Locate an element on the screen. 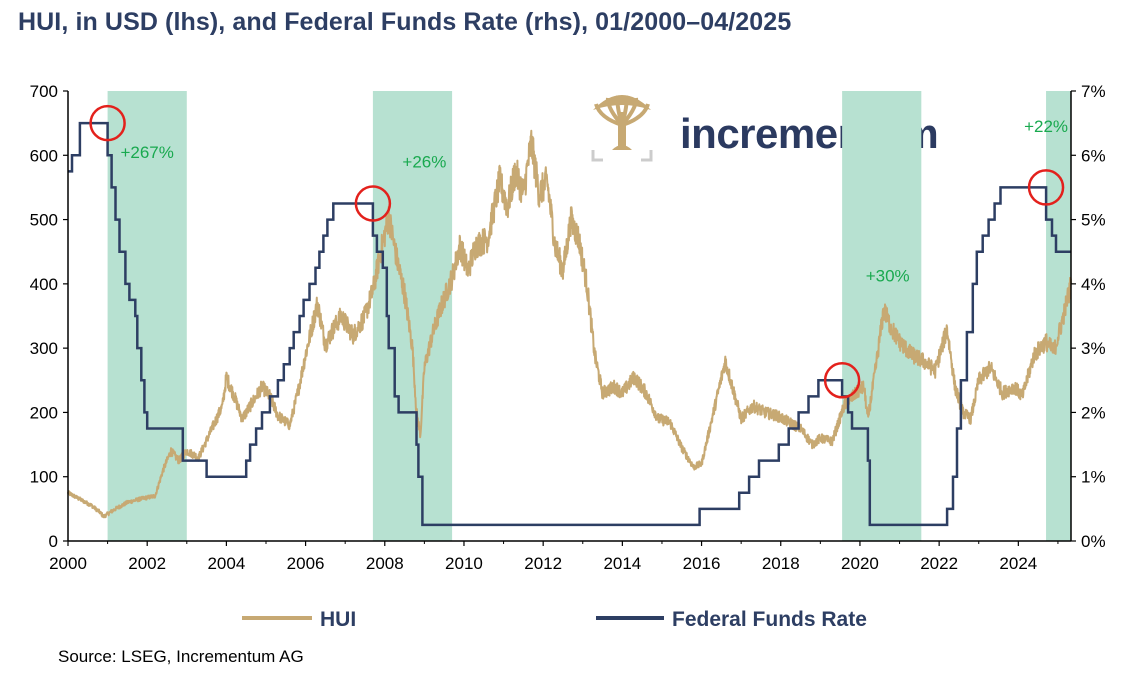  y-left-tick-label: 300 is located at coordinates (44, 348).